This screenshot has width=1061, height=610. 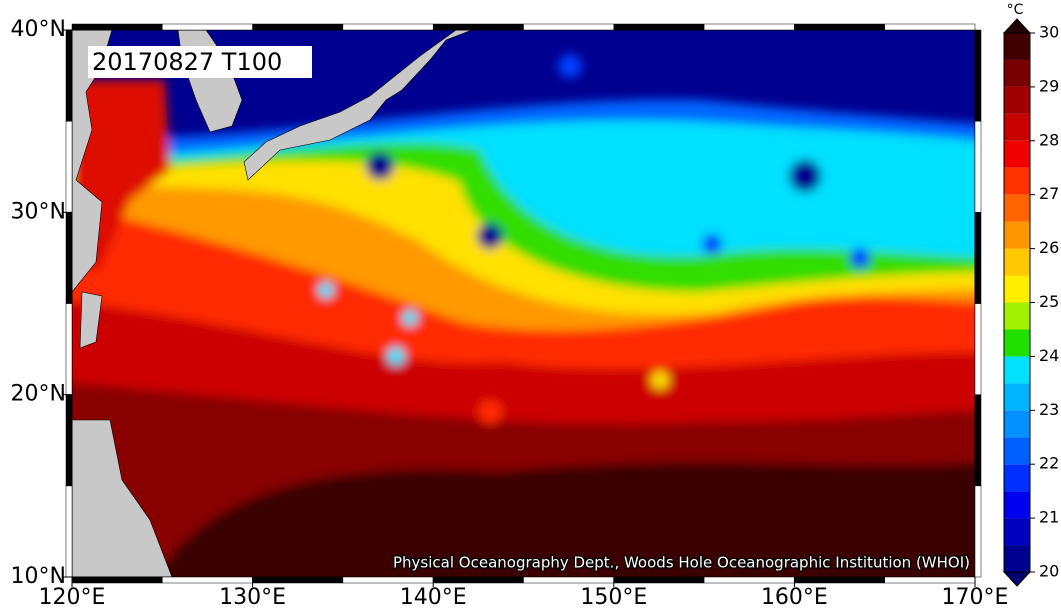 What do you see at coordinates (38, 29) in the screenshot?
I see `y-tick-label: 40°N` at bounding box center [38, 29].